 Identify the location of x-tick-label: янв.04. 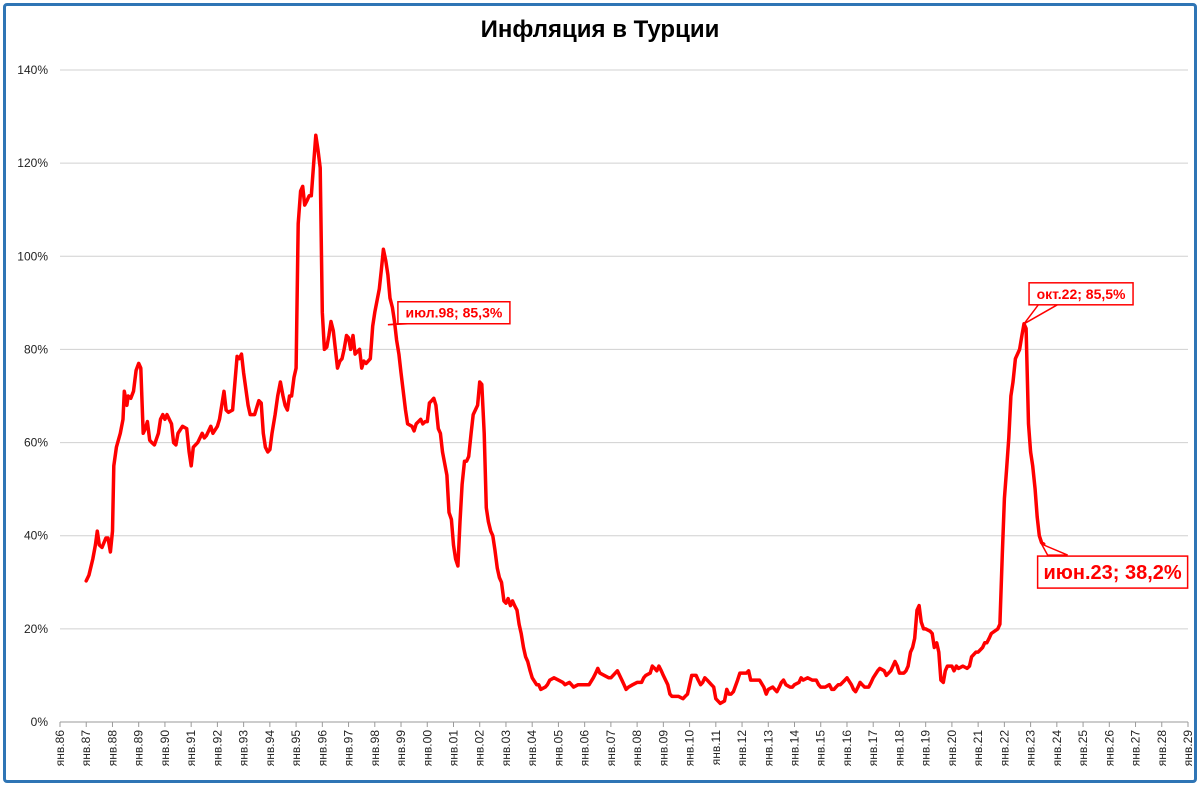
(532, 748).